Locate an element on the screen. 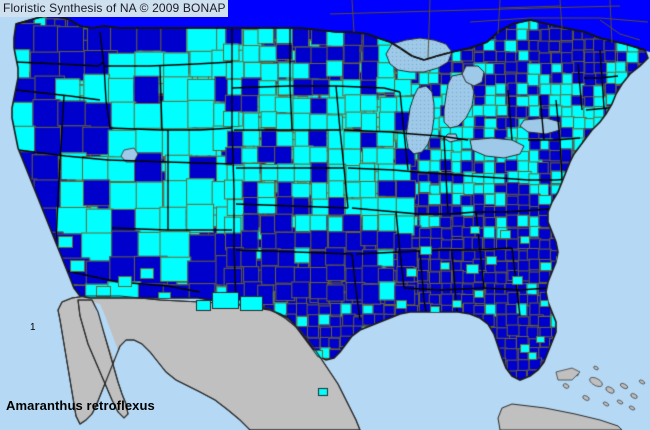  pacific-number-marker: 1 is located at coordinates (33, 327).